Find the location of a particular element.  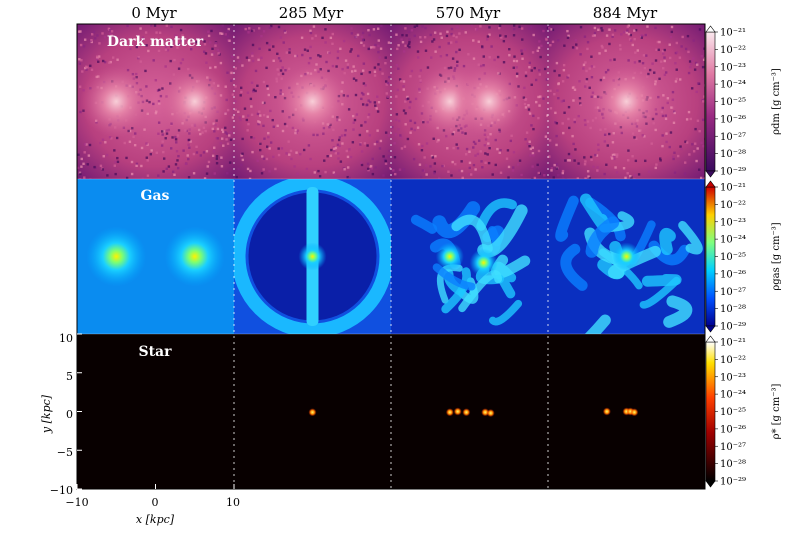

colorbar-label: ρgas [g cm⁻³] is located at coordinates (776, 256).